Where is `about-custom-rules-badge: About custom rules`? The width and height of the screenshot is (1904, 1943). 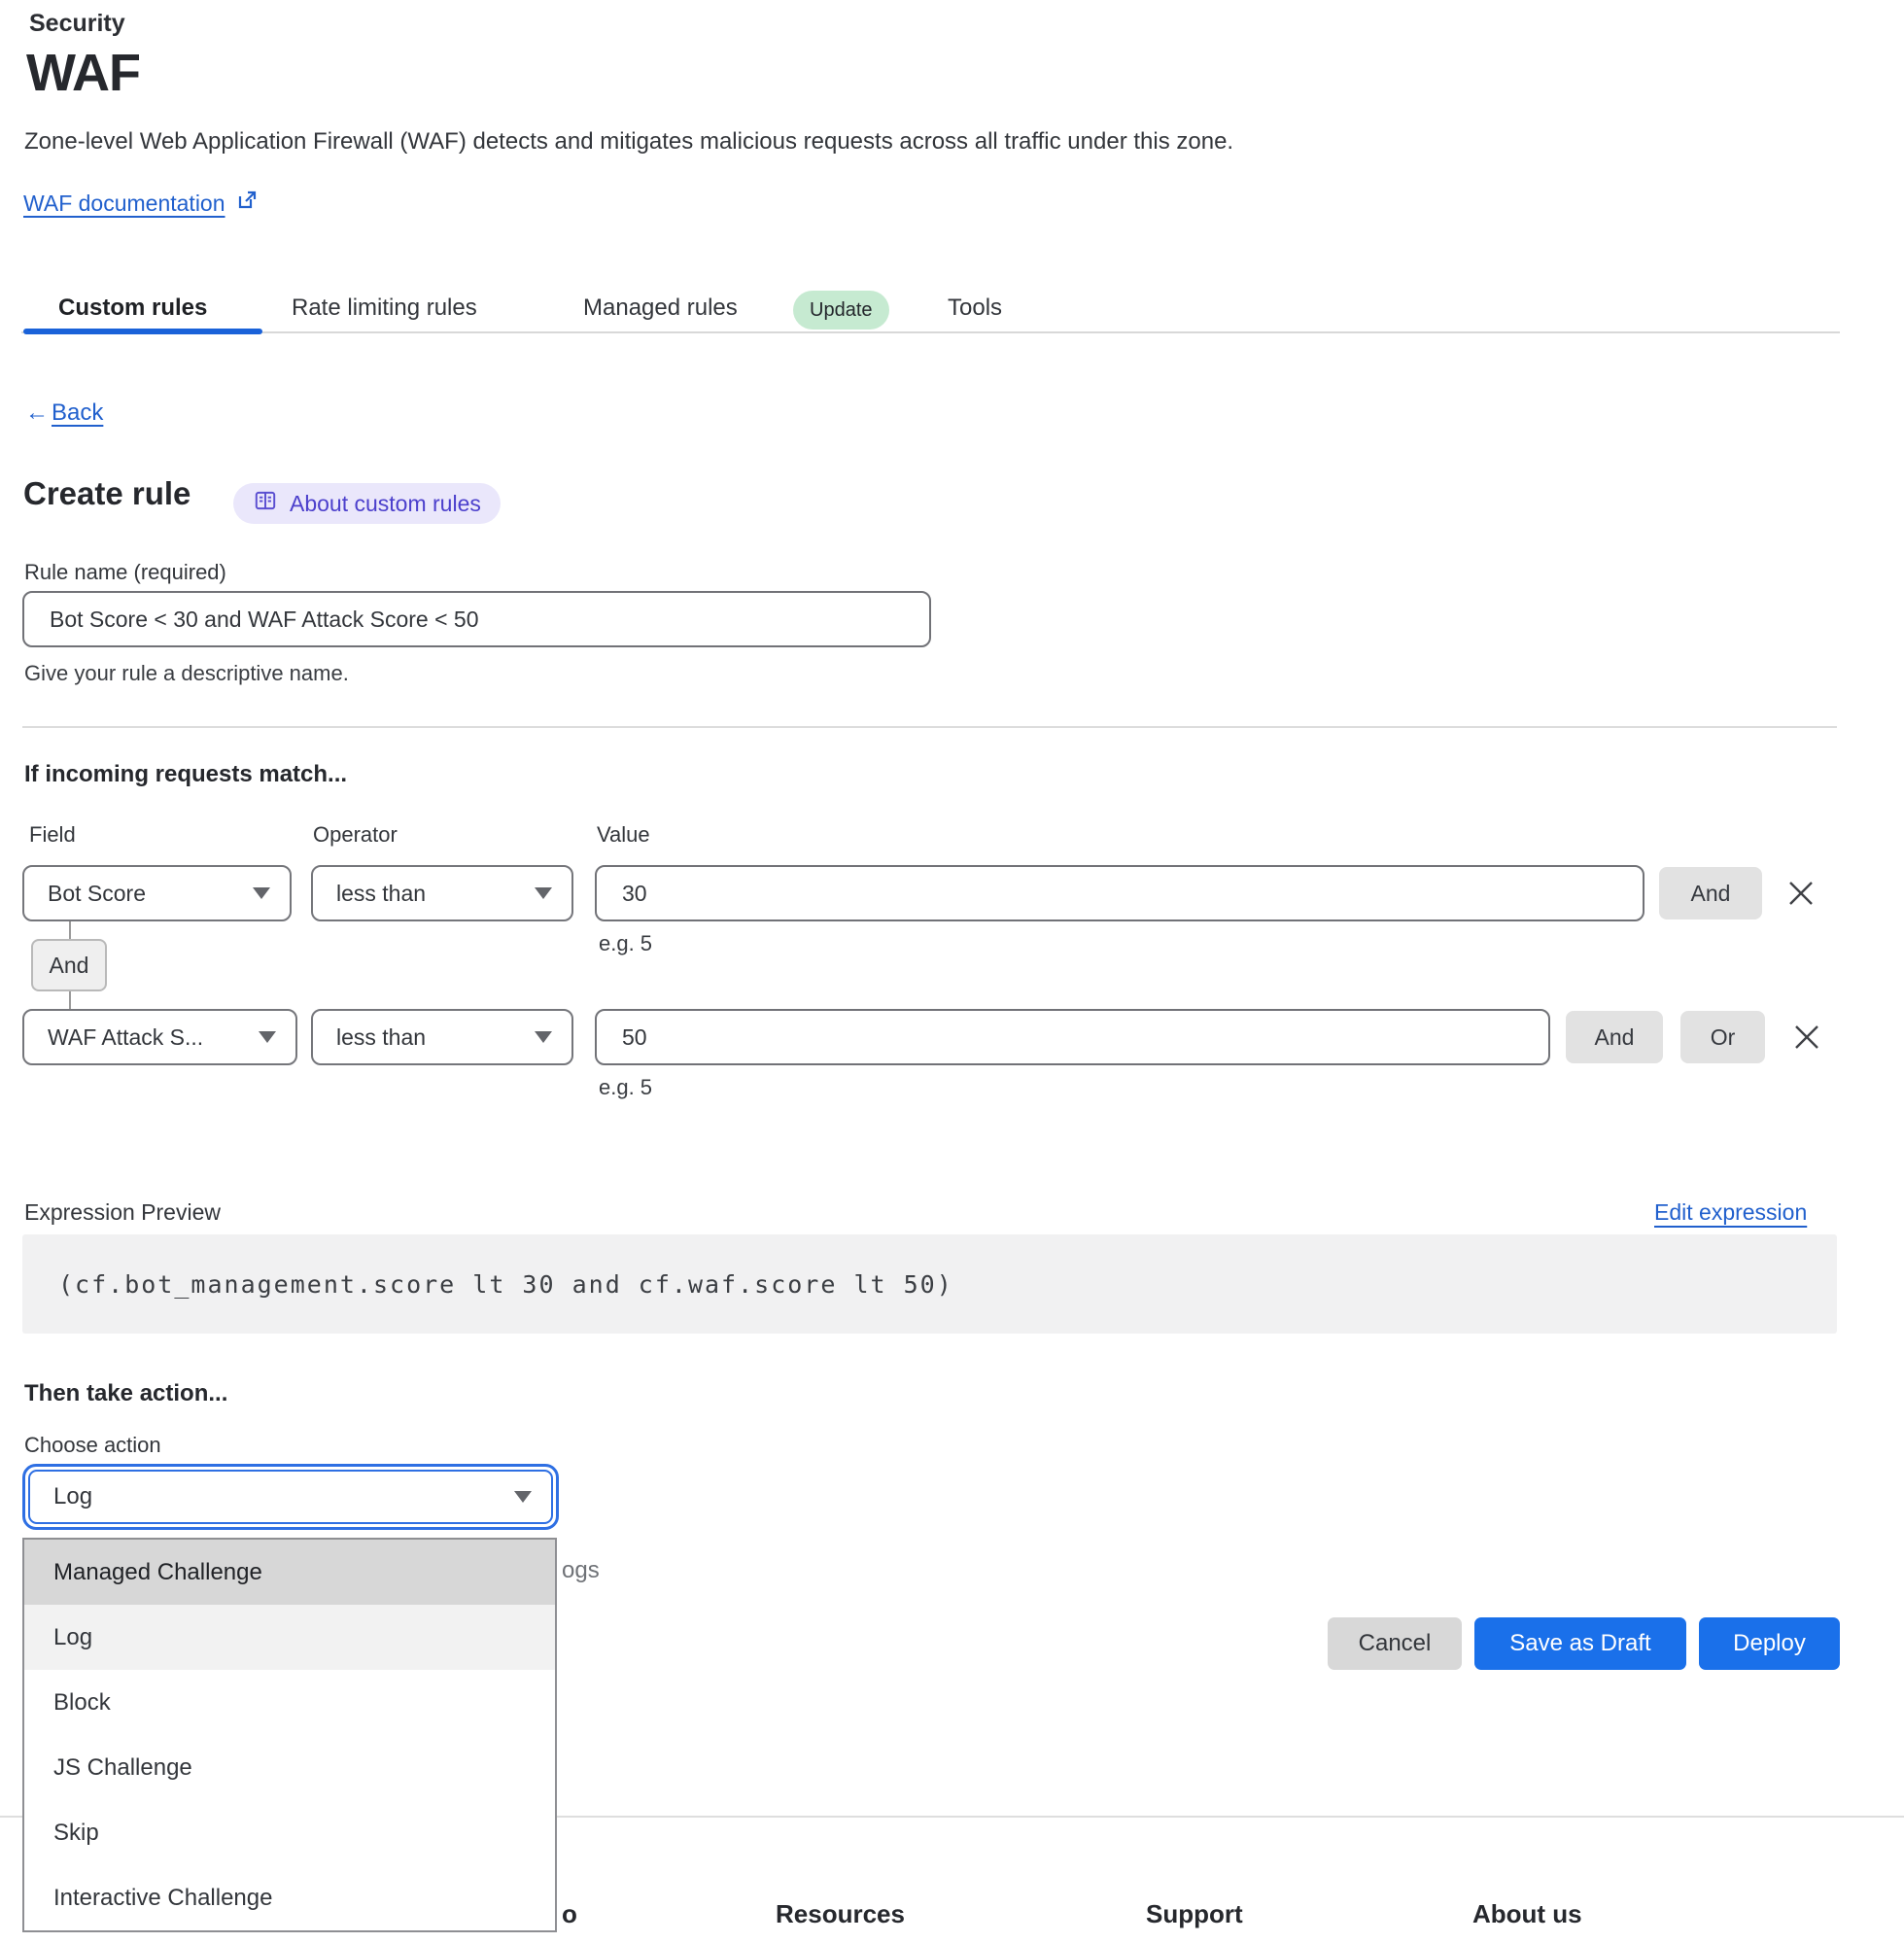 about-custom-rules-badge: About custom rules is located at coordinates (367, 503).